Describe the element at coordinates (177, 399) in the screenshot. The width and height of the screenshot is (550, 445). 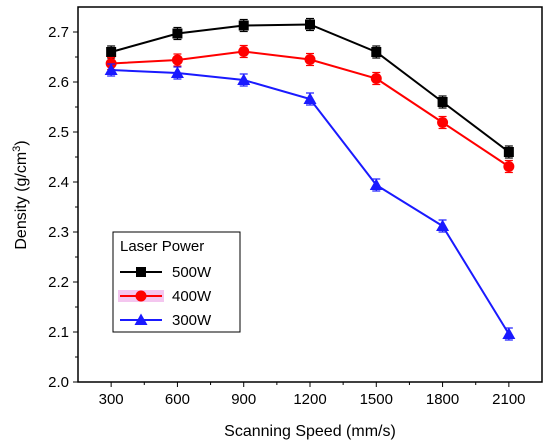
I see `x-tick-label: 600` at that location.